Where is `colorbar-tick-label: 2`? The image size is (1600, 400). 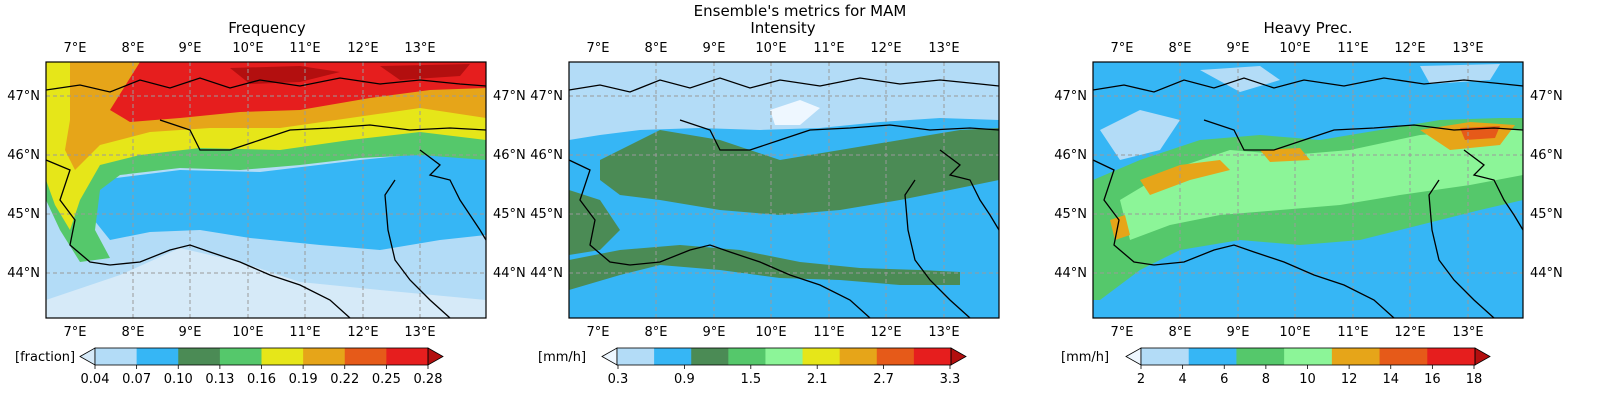
colorbar-tick-label: 2 is located at coordinates (1141, 379).